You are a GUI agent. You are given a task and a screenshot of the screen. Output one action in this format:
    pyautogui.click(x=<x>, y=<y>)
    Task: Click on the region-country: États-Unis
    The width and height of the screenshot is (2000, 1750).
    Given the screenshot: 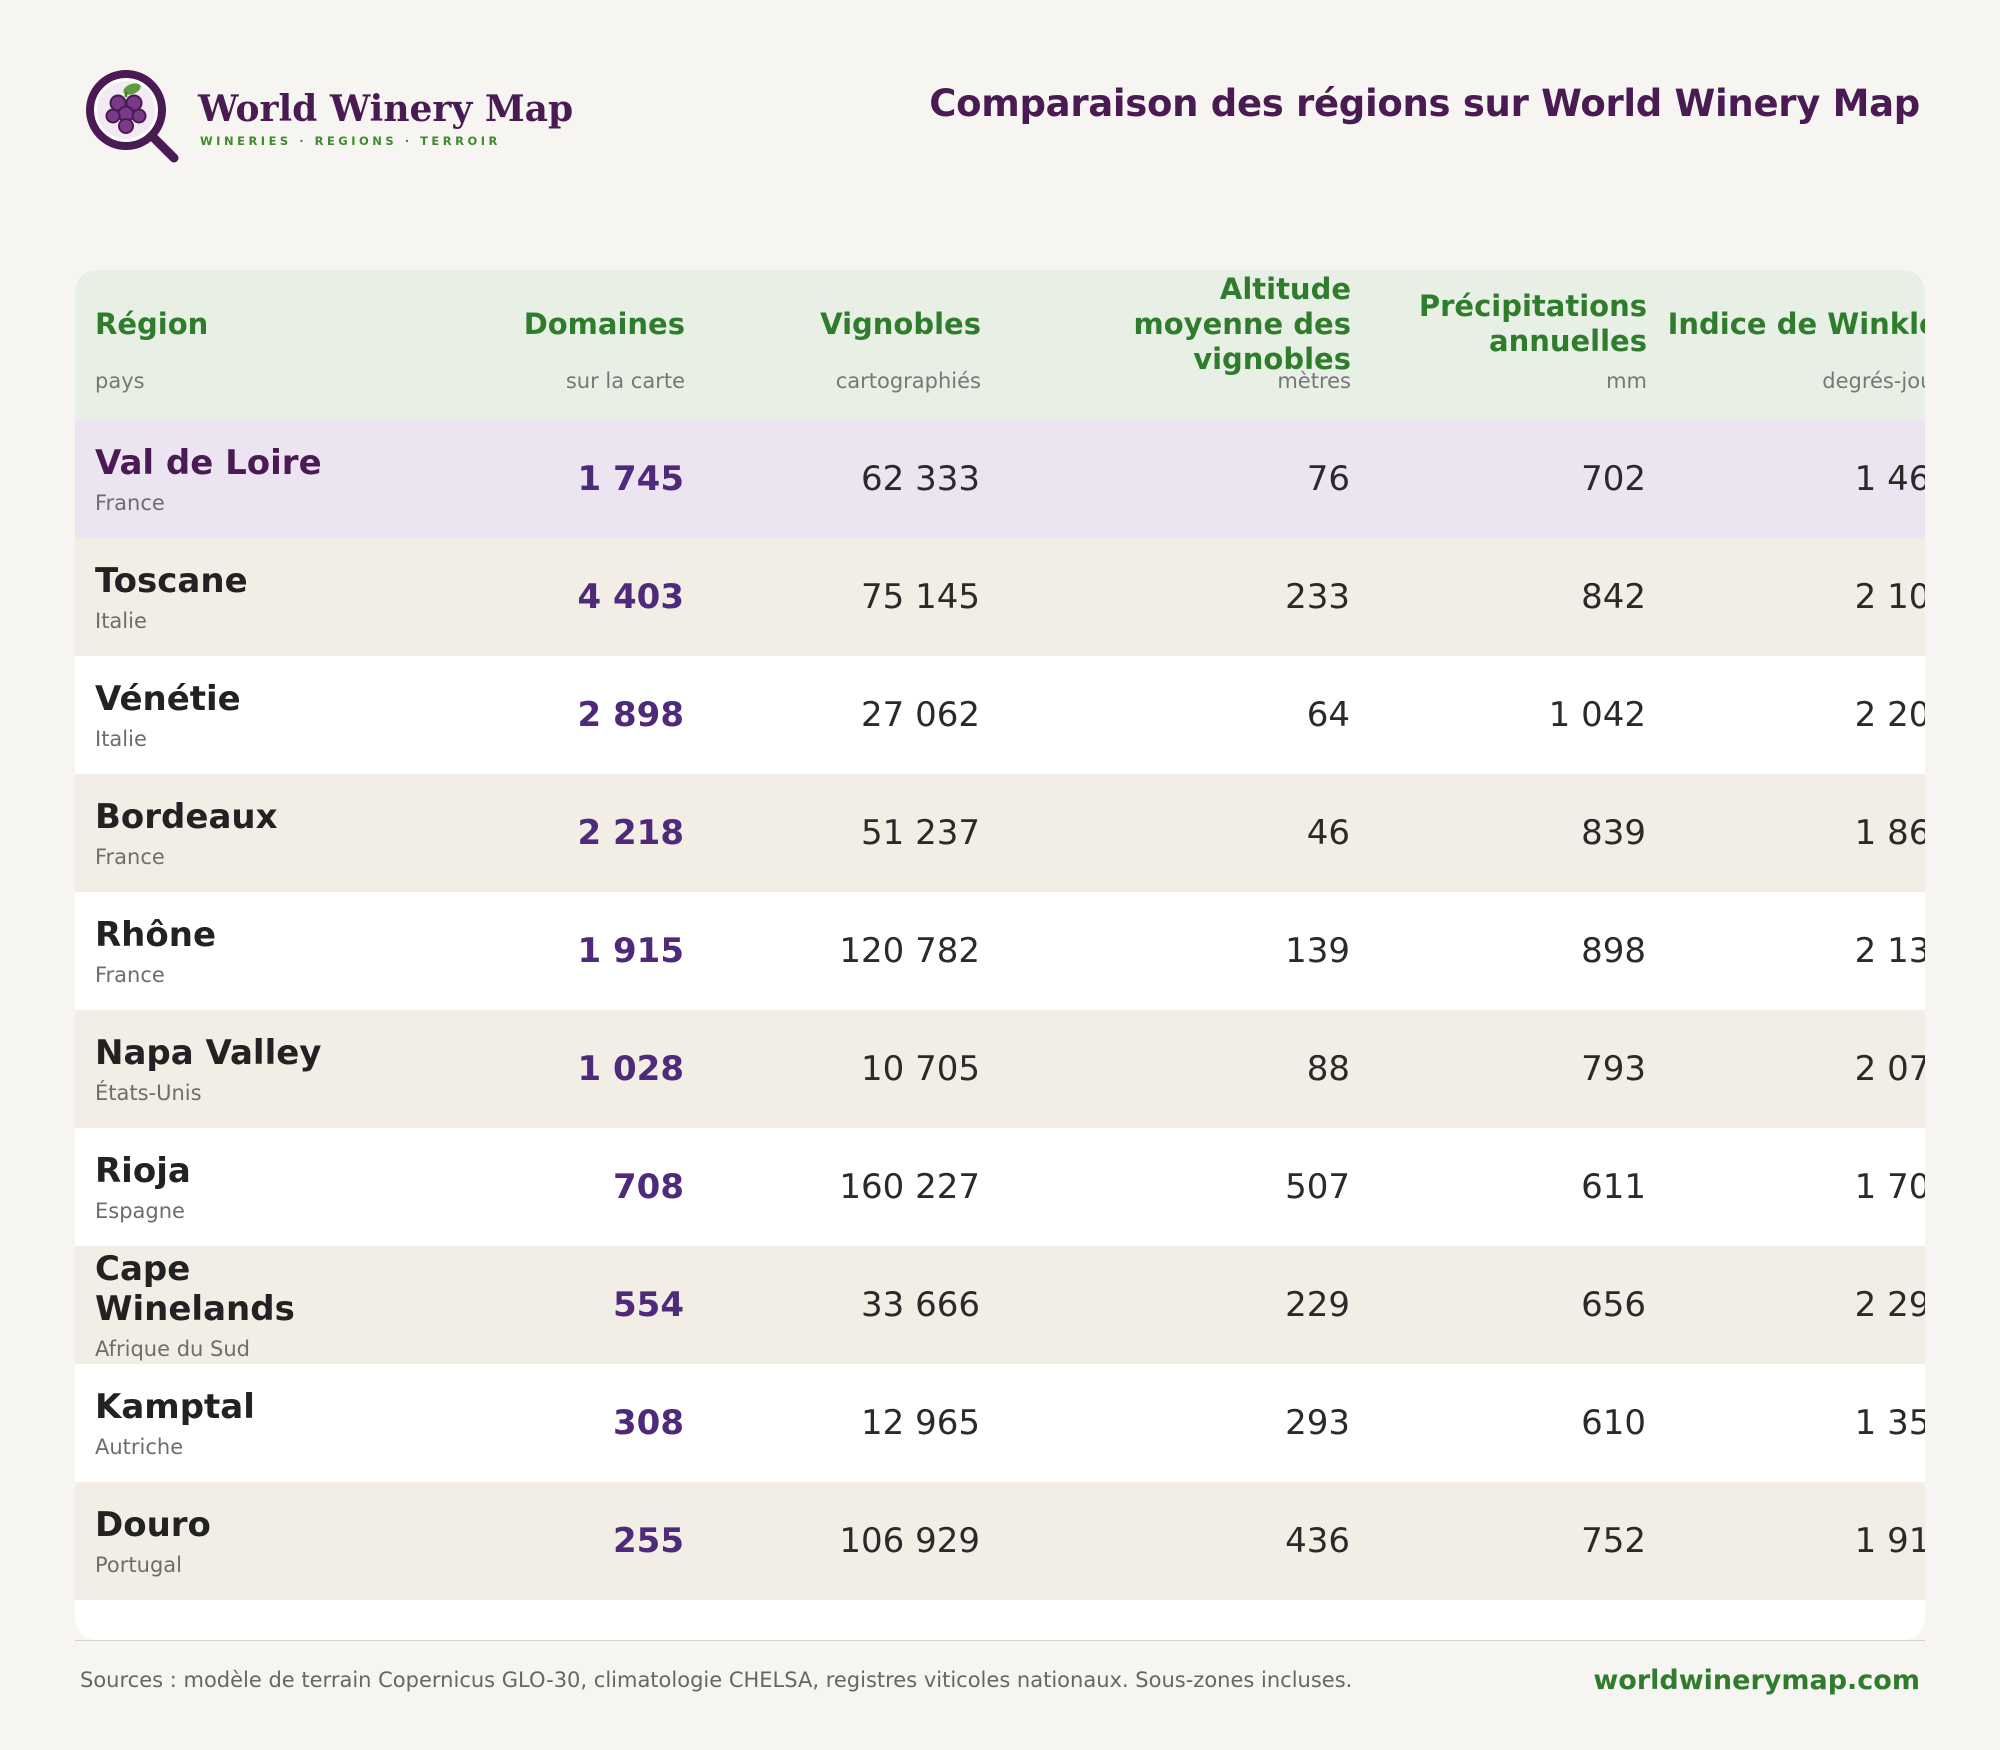 What is the action you would take?
    pyautogui.click(x=148, y=1093)
    